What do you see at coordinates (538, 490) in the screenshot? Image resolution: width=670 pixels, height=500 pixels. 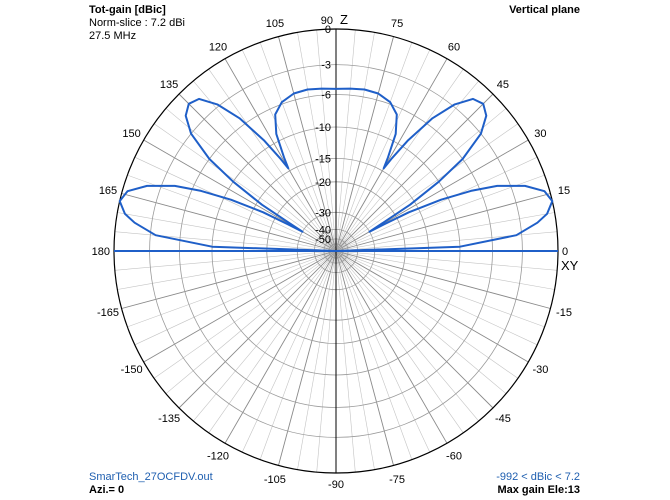 I see `max-gain-label: Max gain Ele:13` at bounding box center [538, 490].